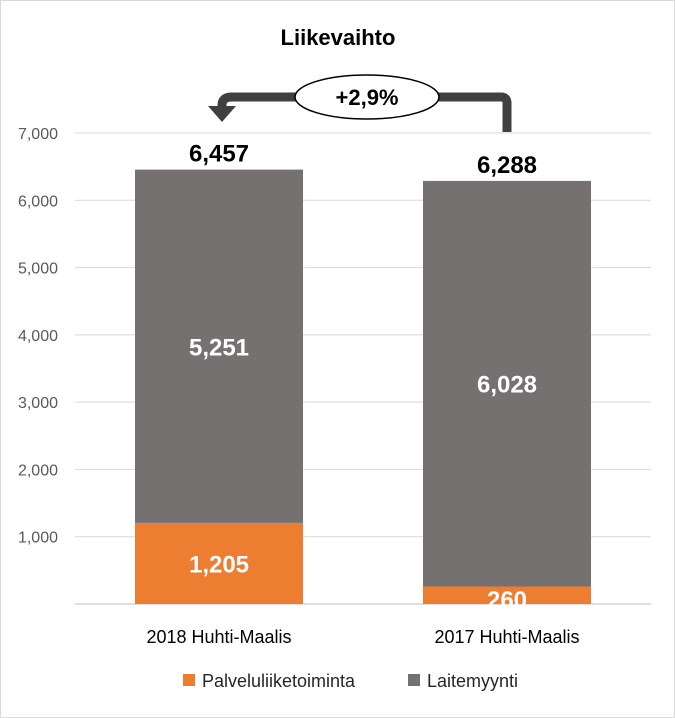 The image size is (675, 718). I want to click on data-label: 5,251, so click(219, 347).